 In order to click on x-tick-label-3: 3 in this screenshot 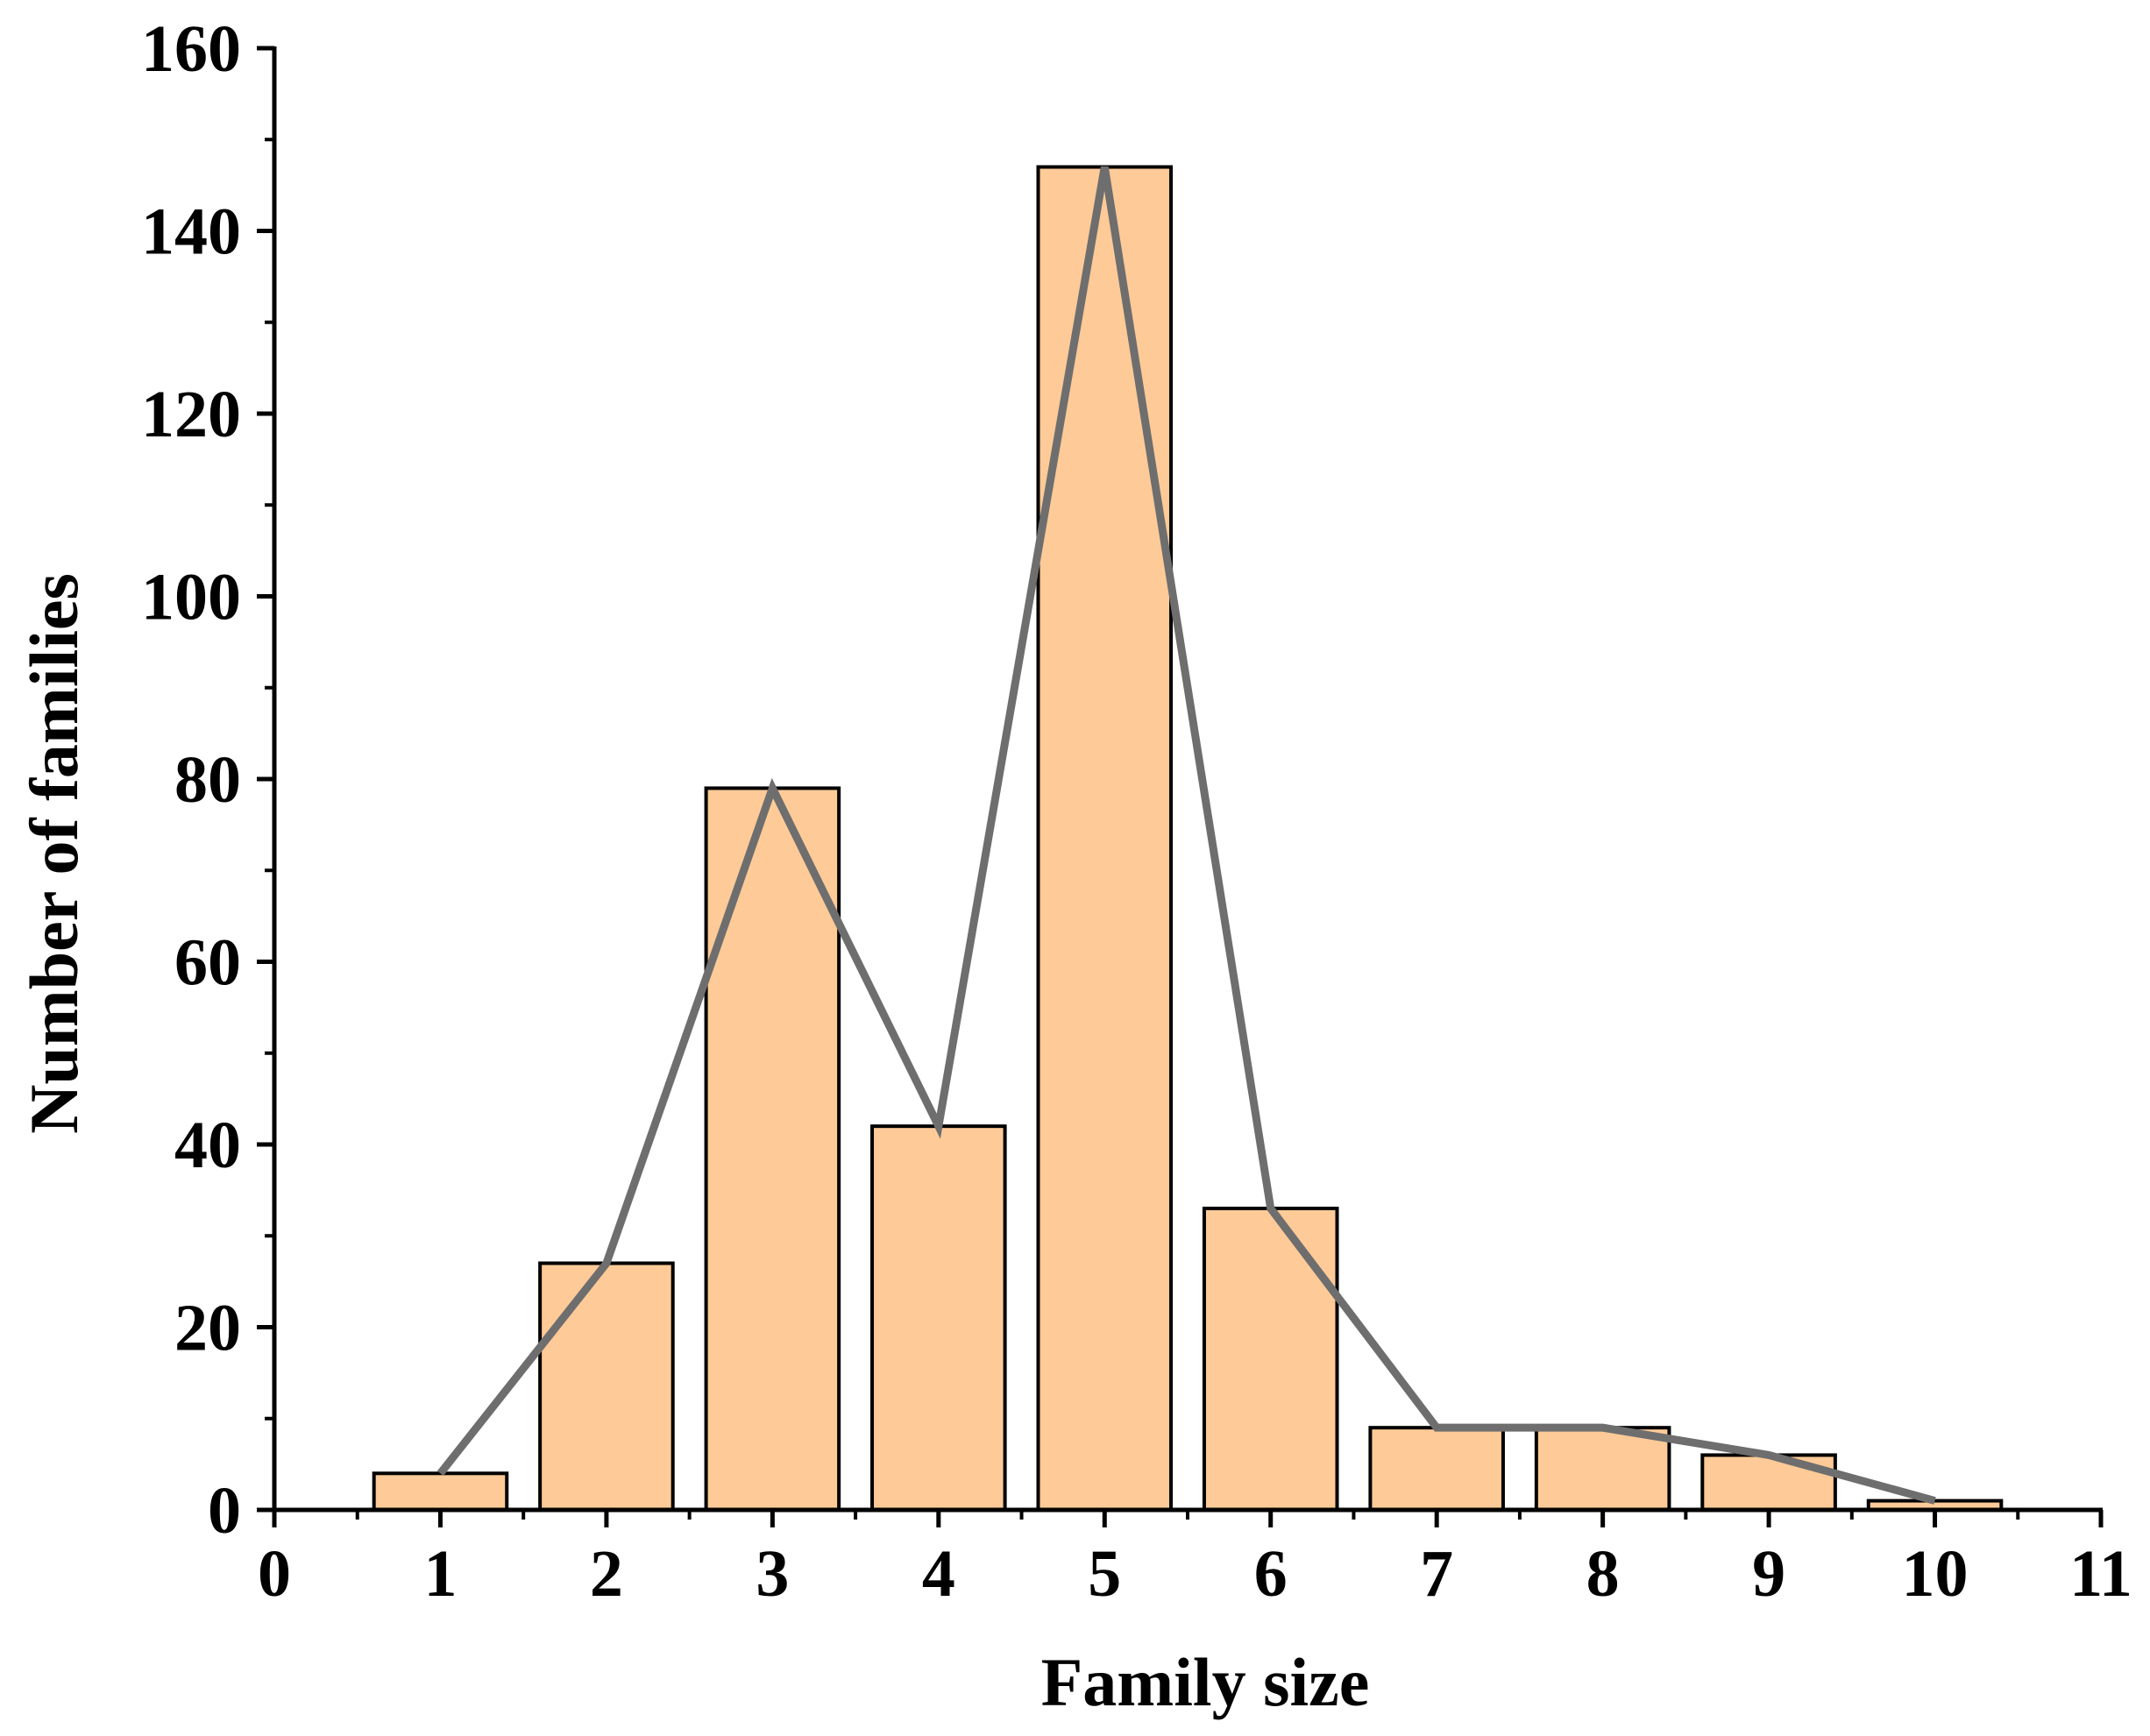, I will do `click(772, 1574)`.